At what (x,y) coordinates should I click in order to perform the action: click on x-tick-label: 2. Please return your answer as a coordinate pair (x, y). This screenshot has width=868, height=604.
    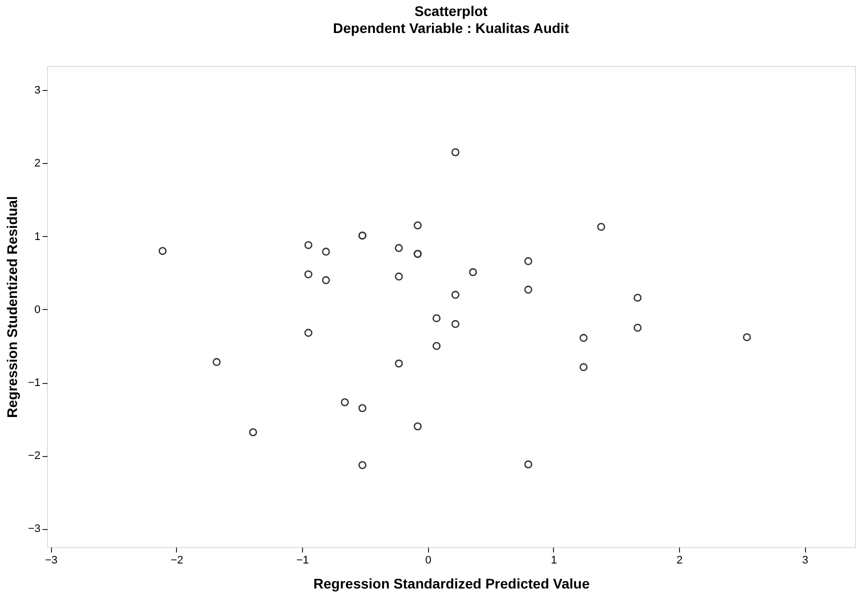
    Looking at the image, I should click on (679, 560).